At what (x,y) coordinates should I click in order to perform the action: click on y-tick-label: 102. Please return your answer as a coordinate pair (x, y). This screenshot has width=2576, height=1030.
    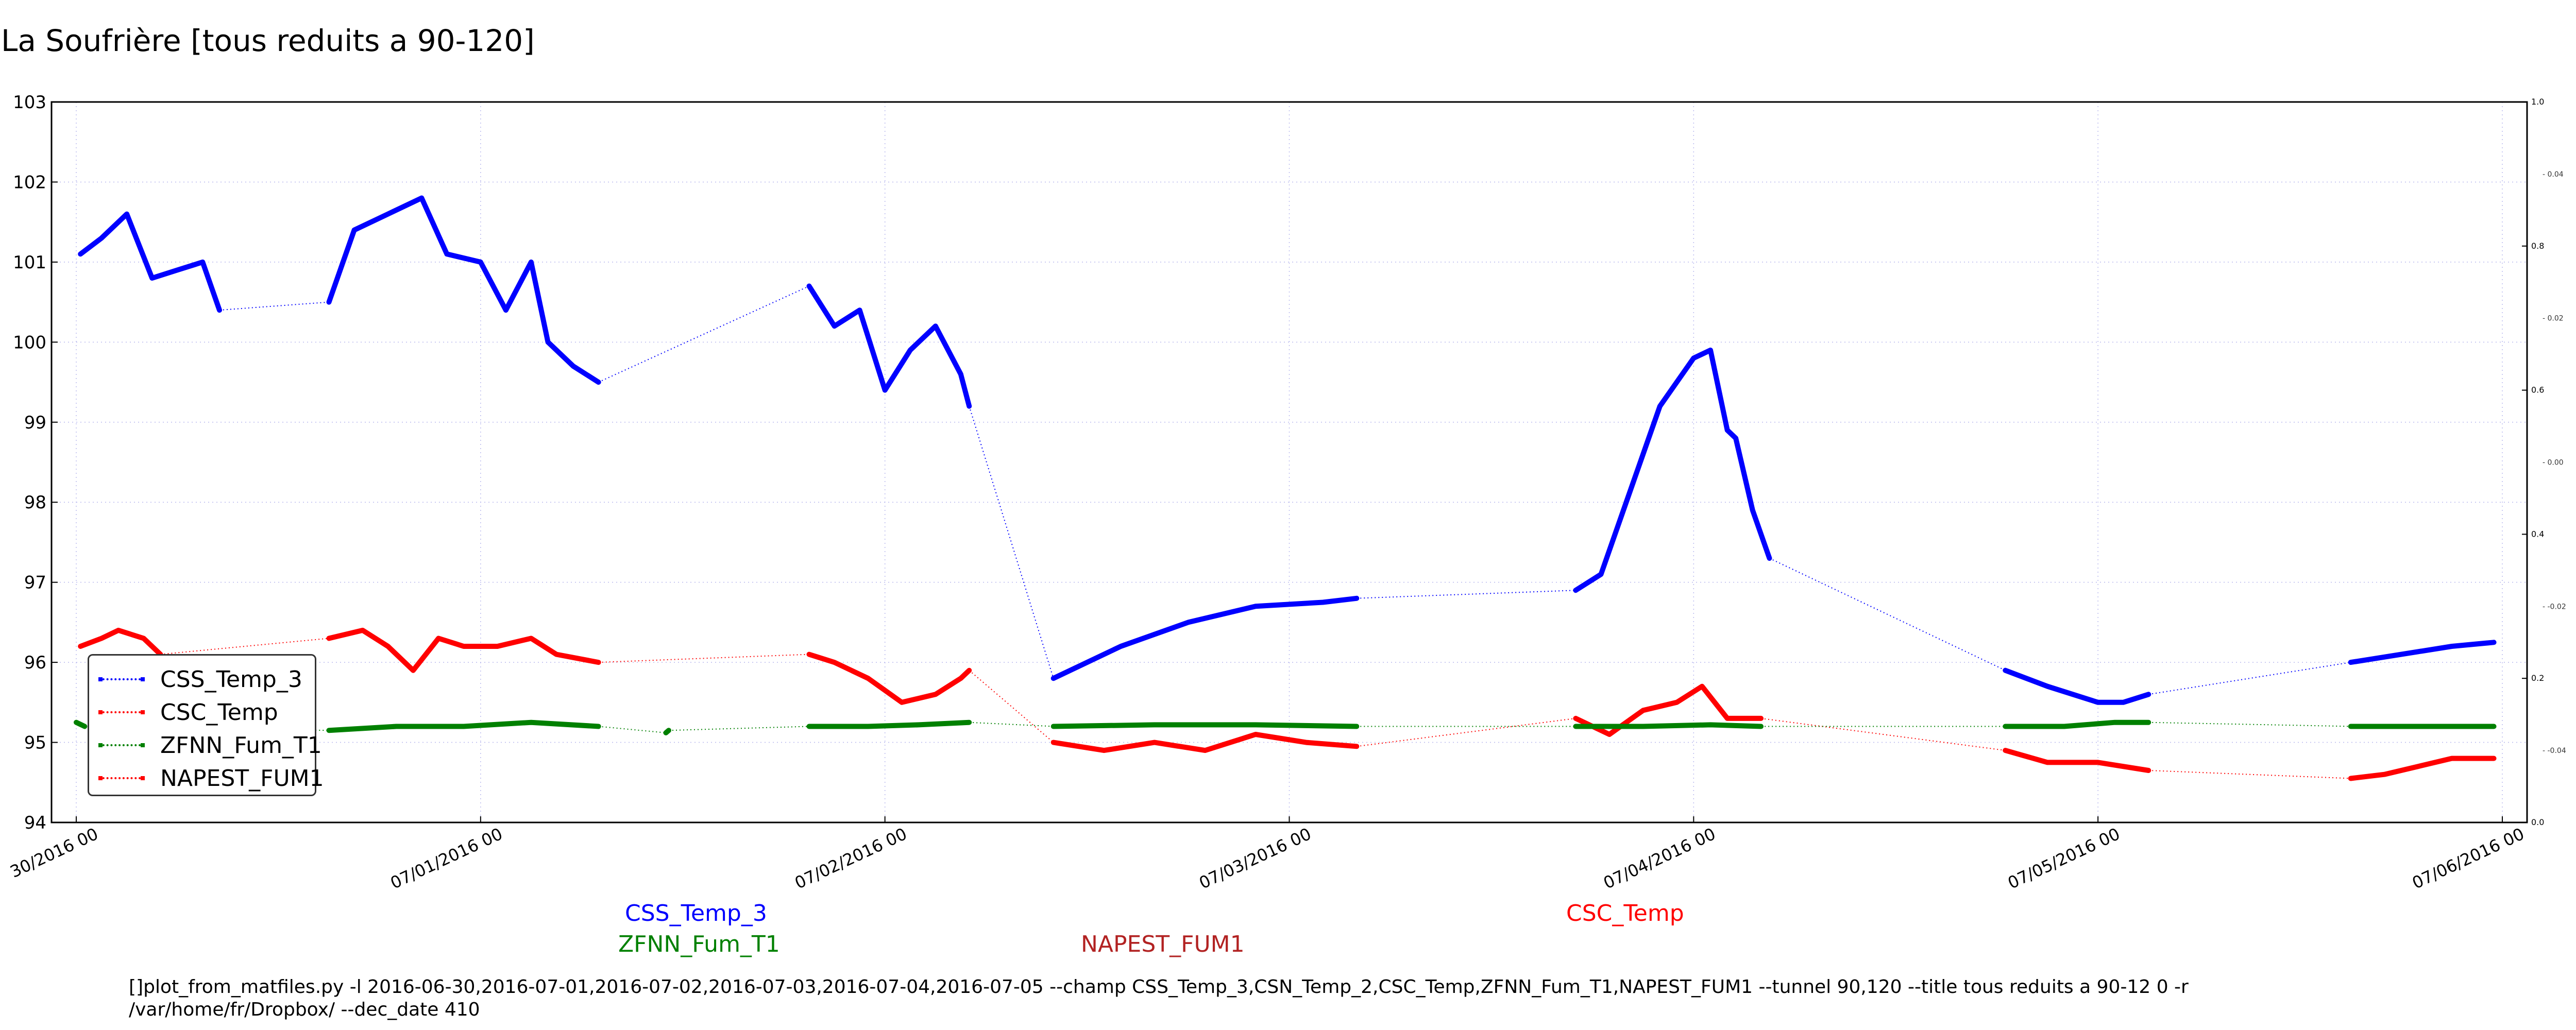
    Looking at the image, I should click on (29, 182).